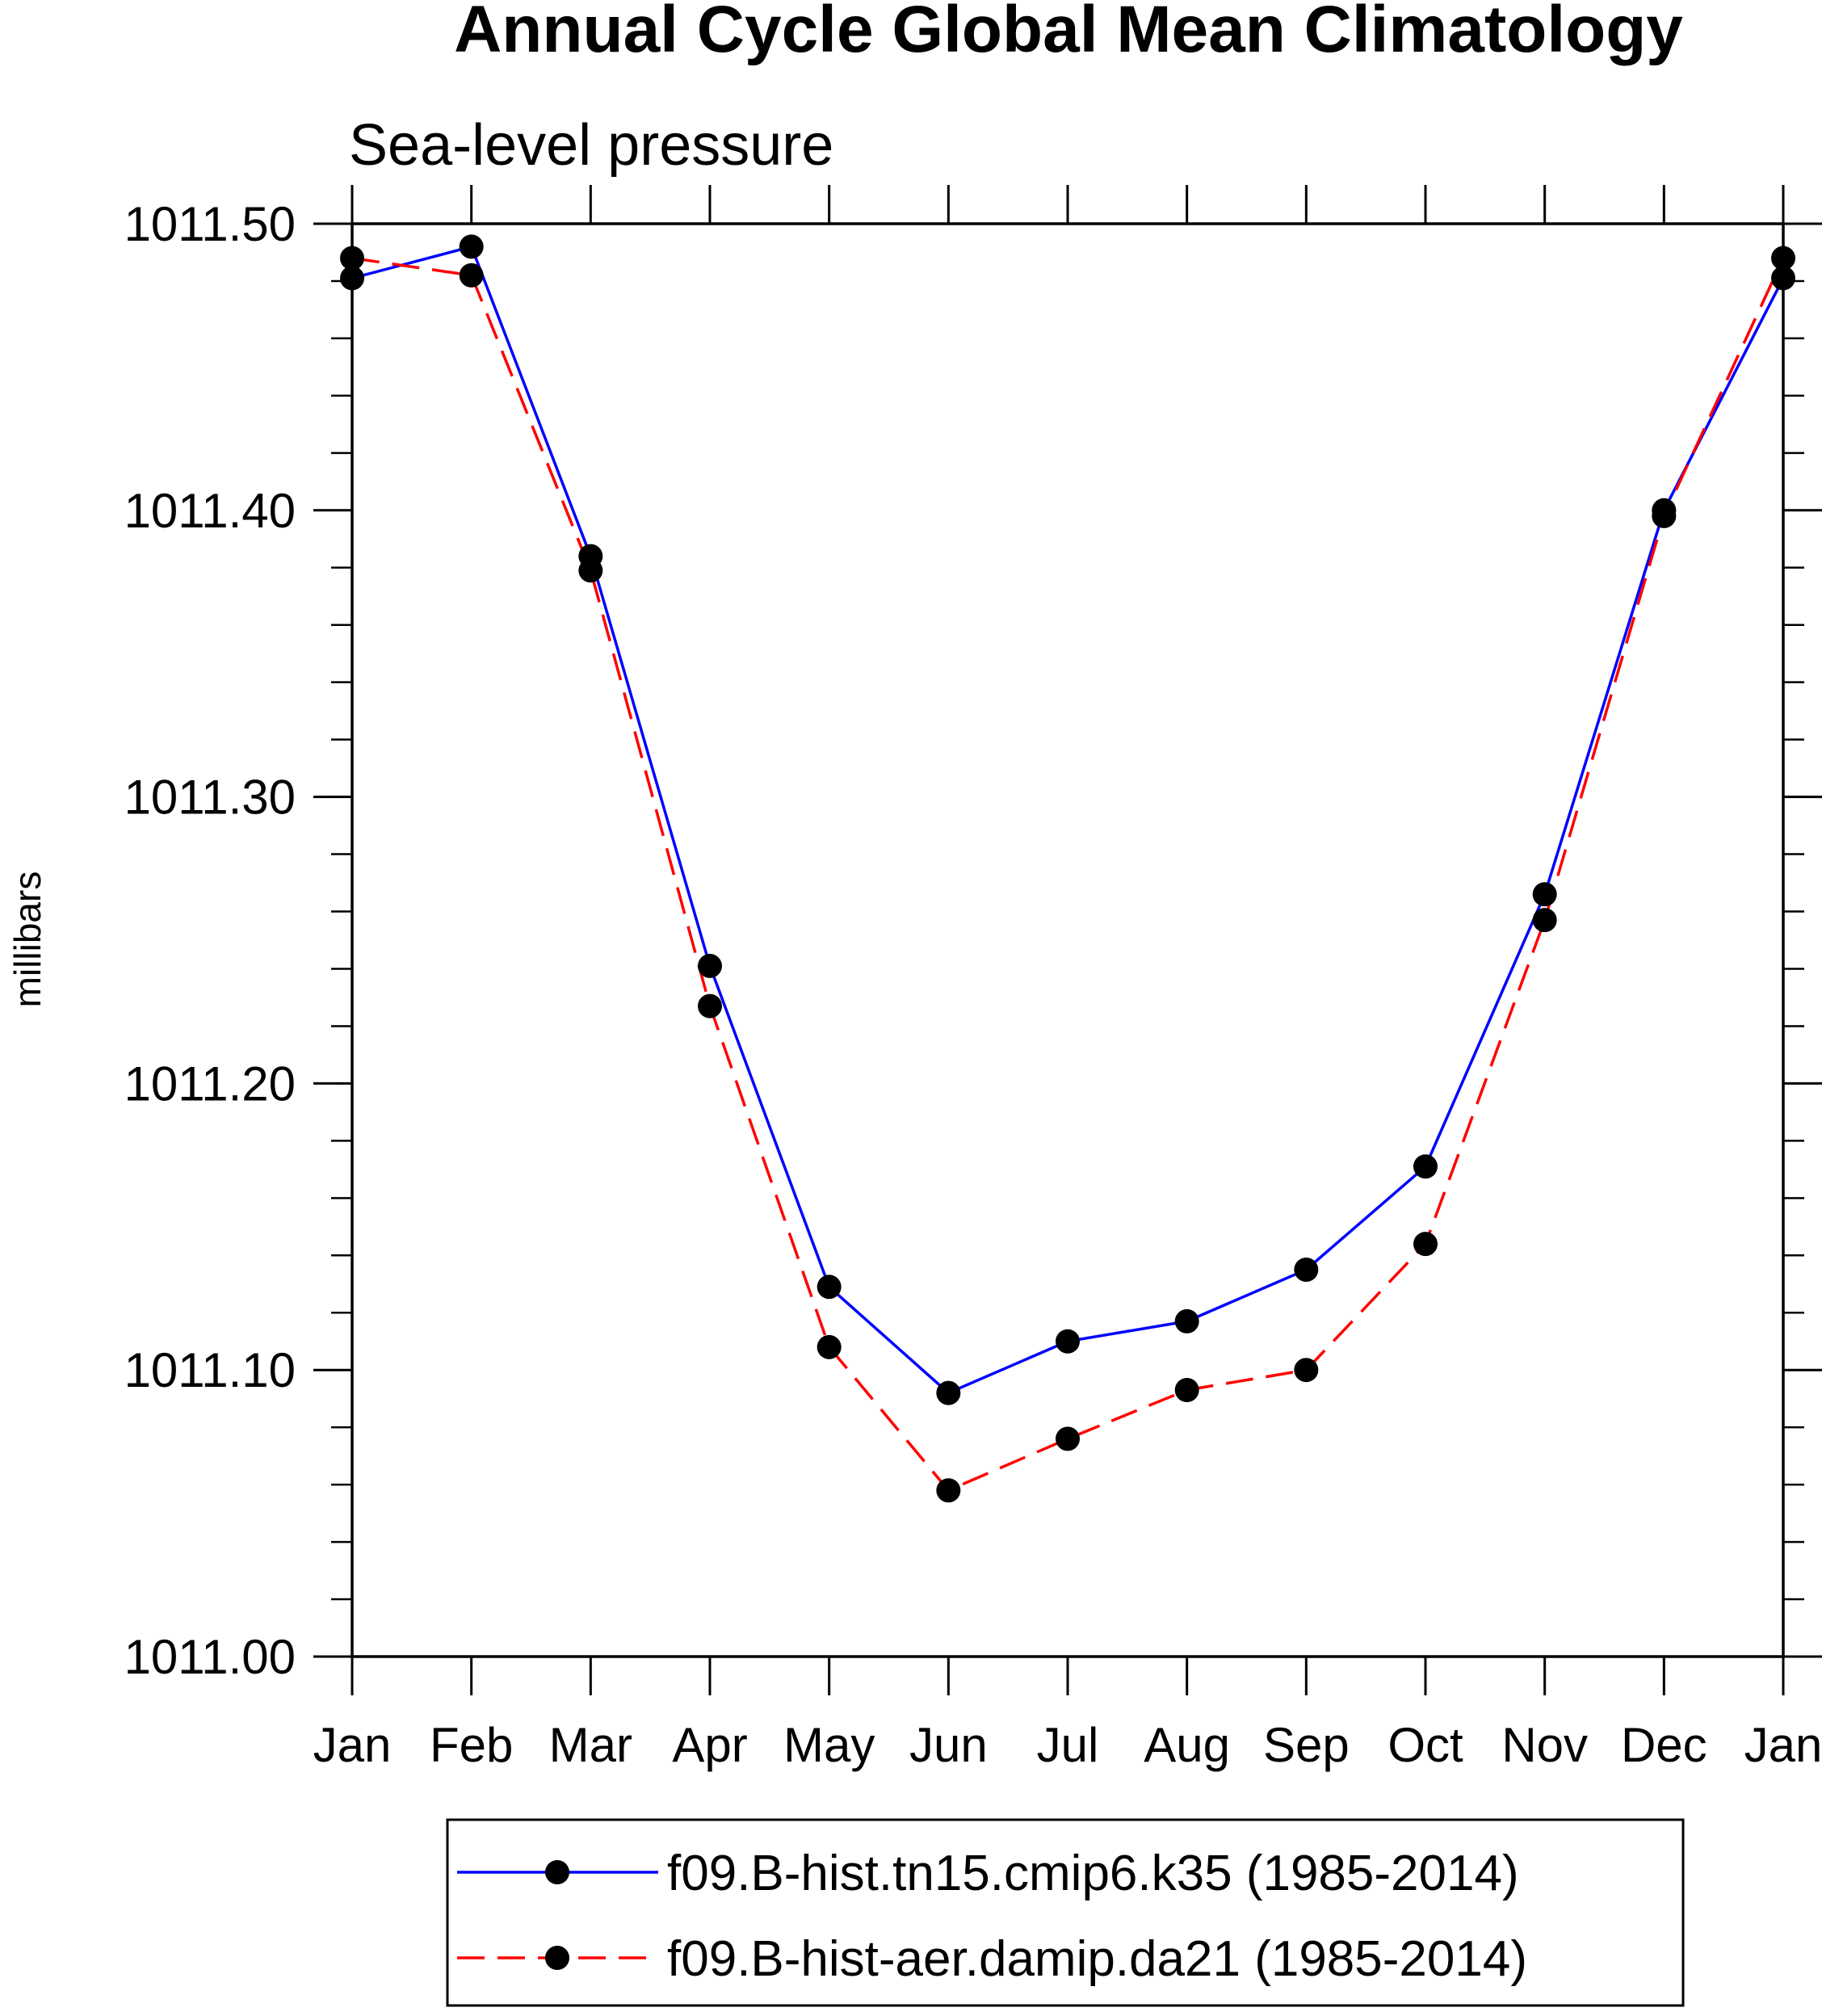  What do you see at coordinates (210, 1370) in the screenshot?
I see `y-tick-label: 1011.10` at bounding box center [210, 1370].